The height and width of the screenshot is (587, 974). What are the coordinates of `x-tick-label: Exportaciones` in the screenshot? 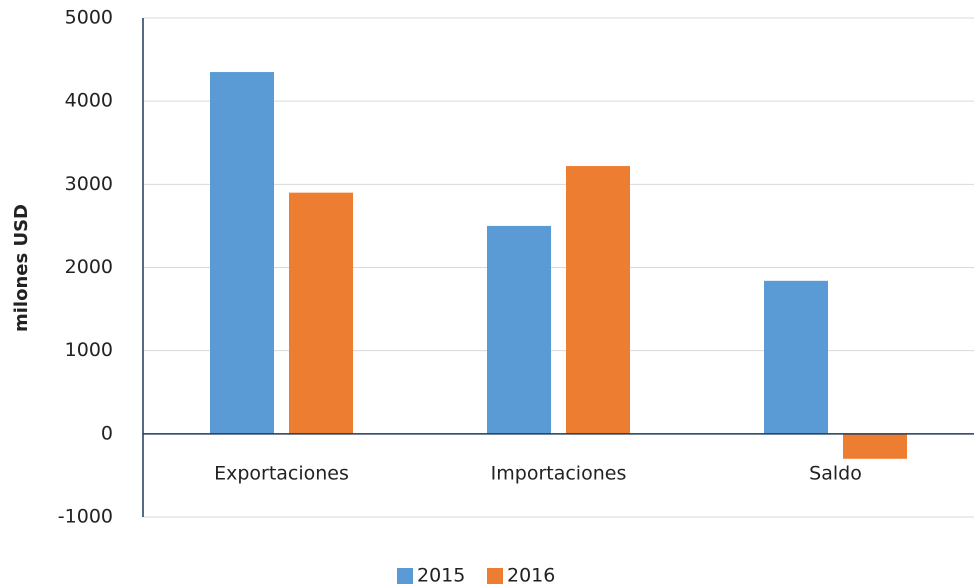 It's located at (281, 473).